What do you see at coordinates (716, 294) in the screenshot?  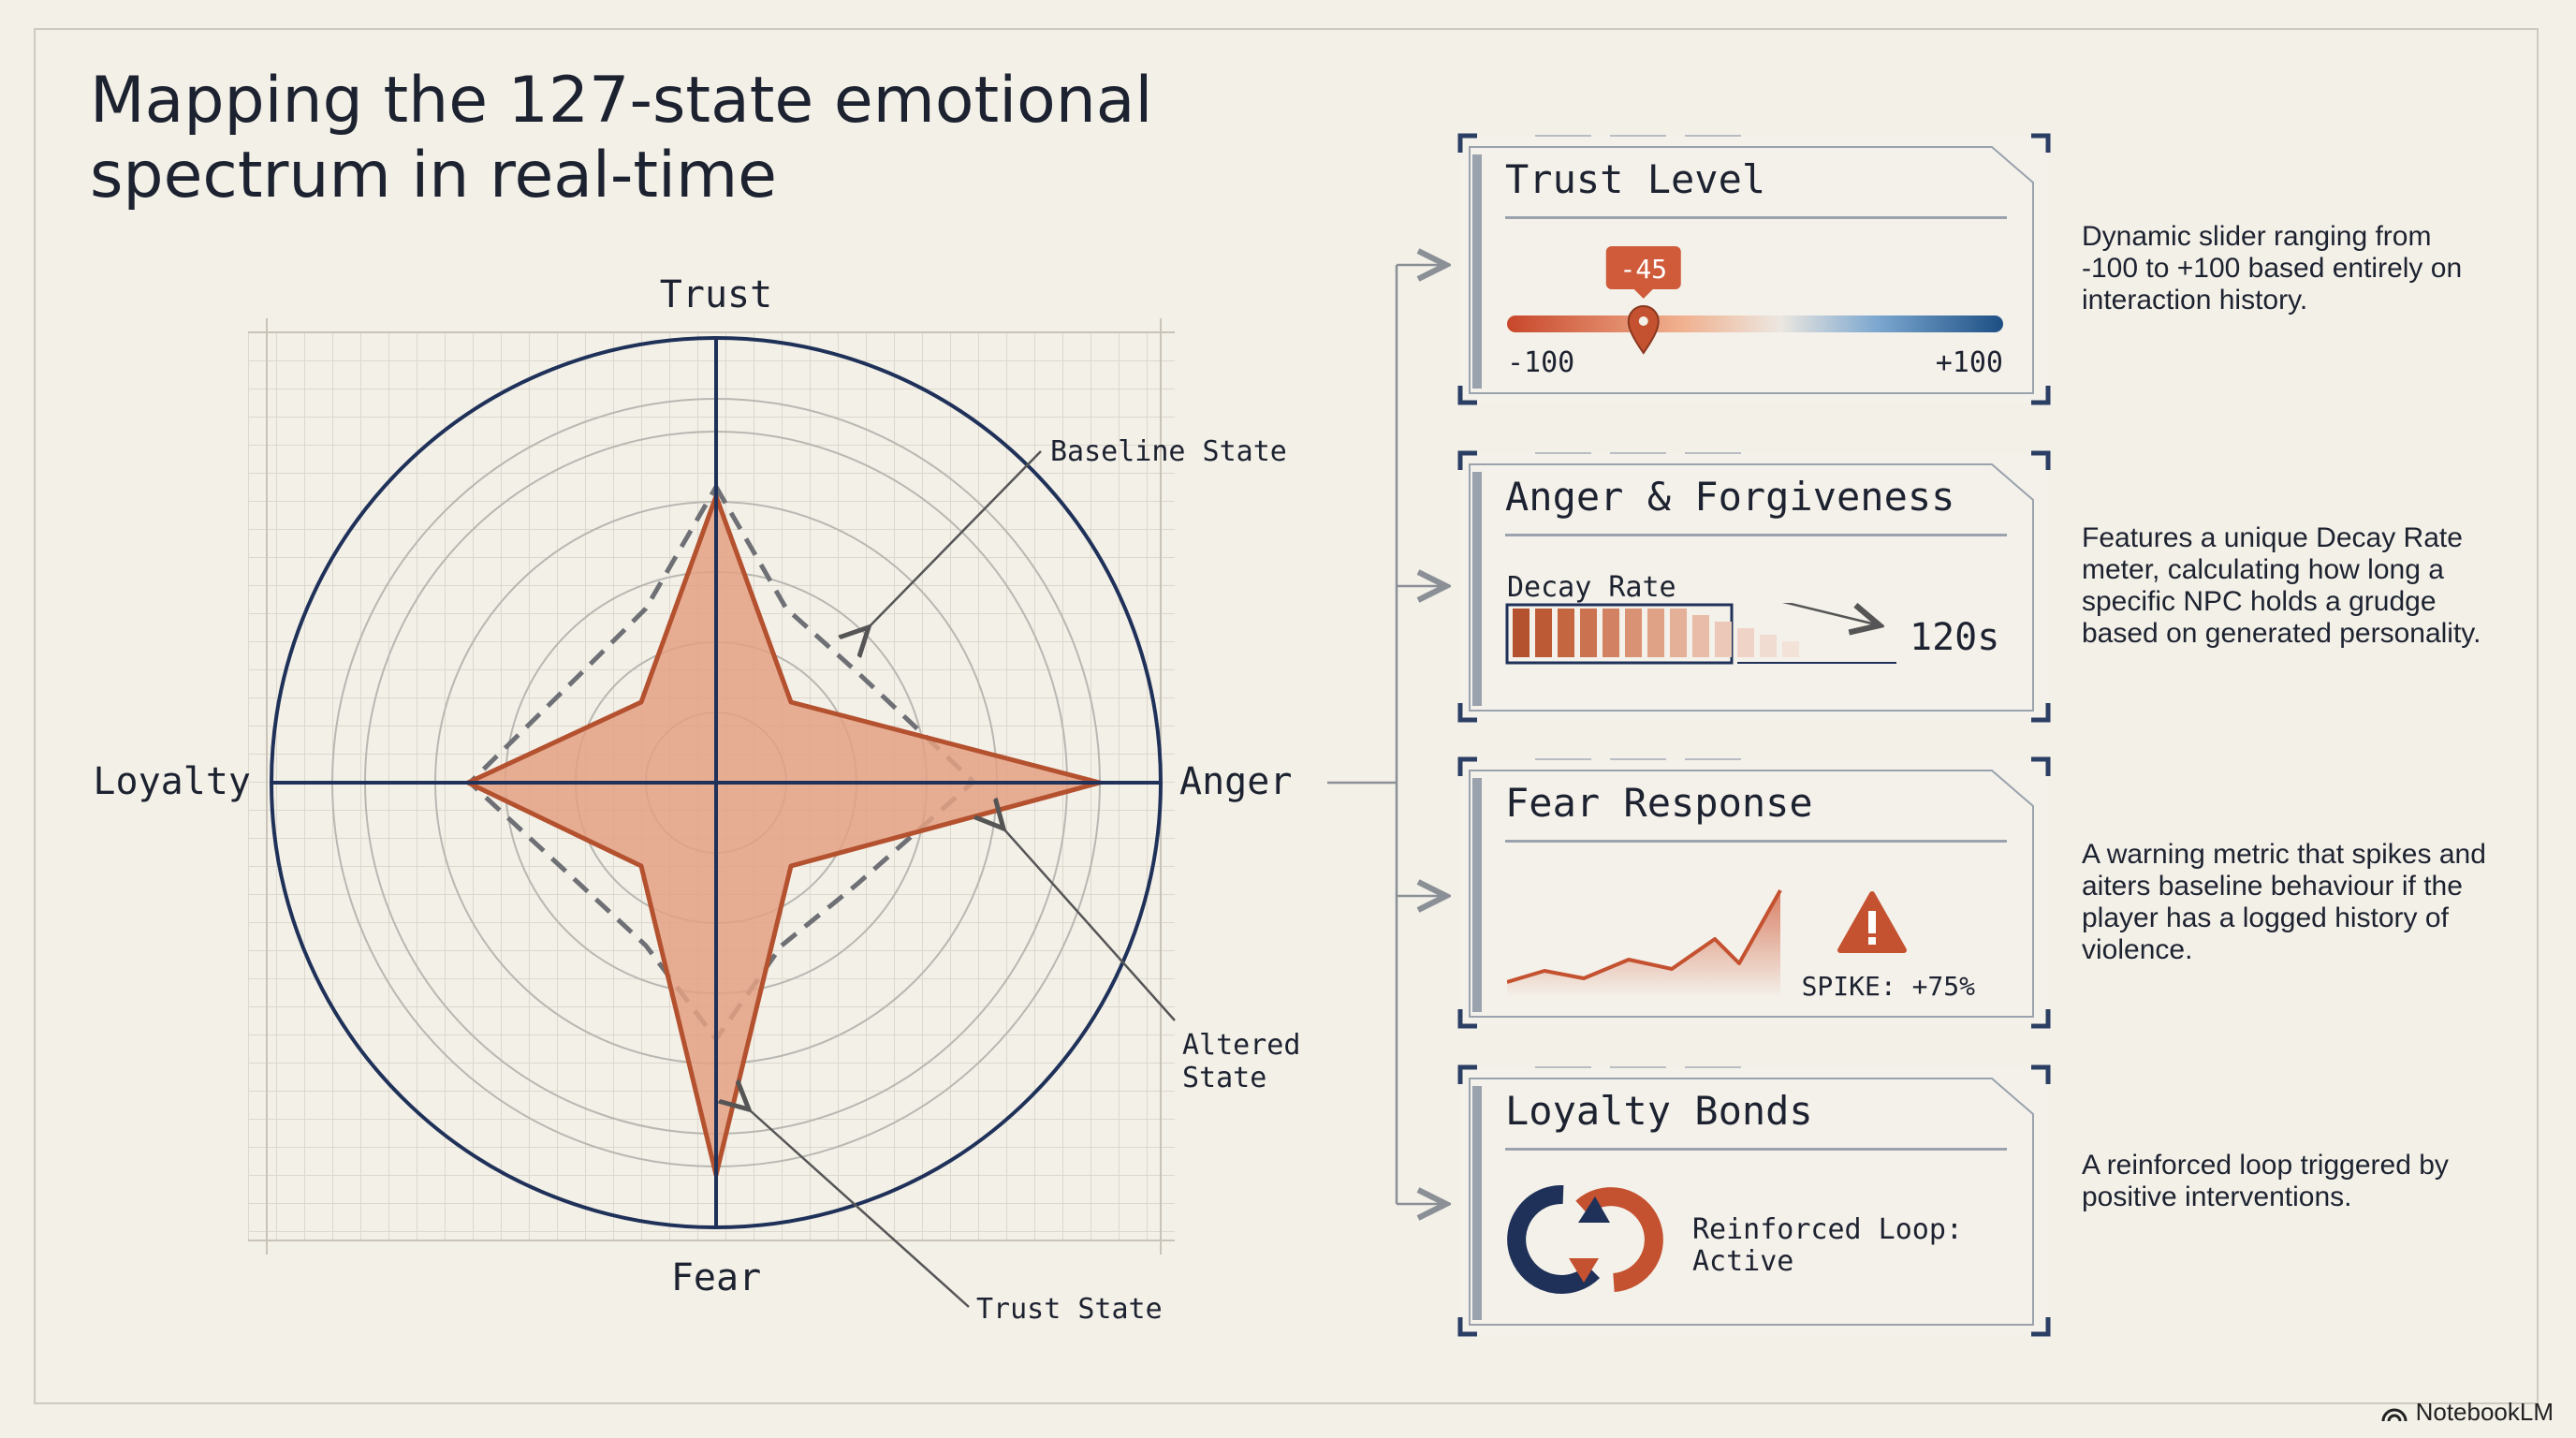 I see `axis-label-trust: Trust` at bounding box center [716, 294].